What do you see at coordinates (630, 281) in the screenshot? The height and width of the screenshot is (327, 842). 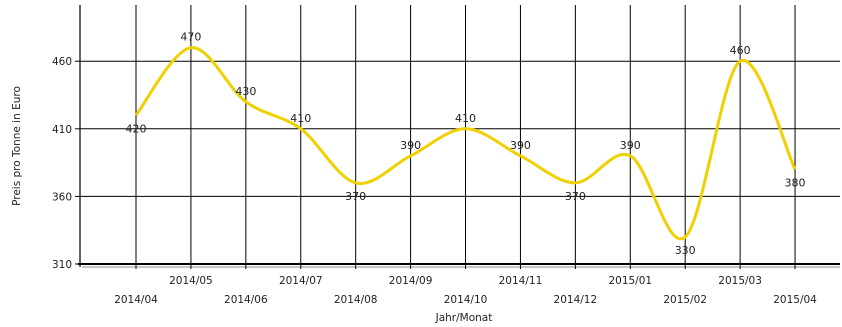 I see `x-tick-label: 2015/01` at bounding box center [630, 281].